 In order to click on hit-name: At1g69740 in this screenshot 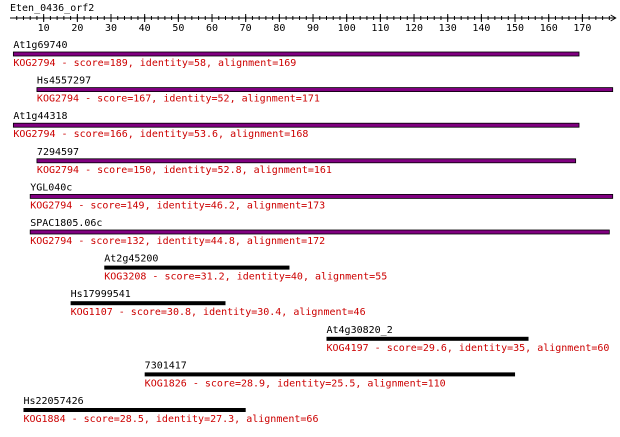, I will do `click(40, 45)`.